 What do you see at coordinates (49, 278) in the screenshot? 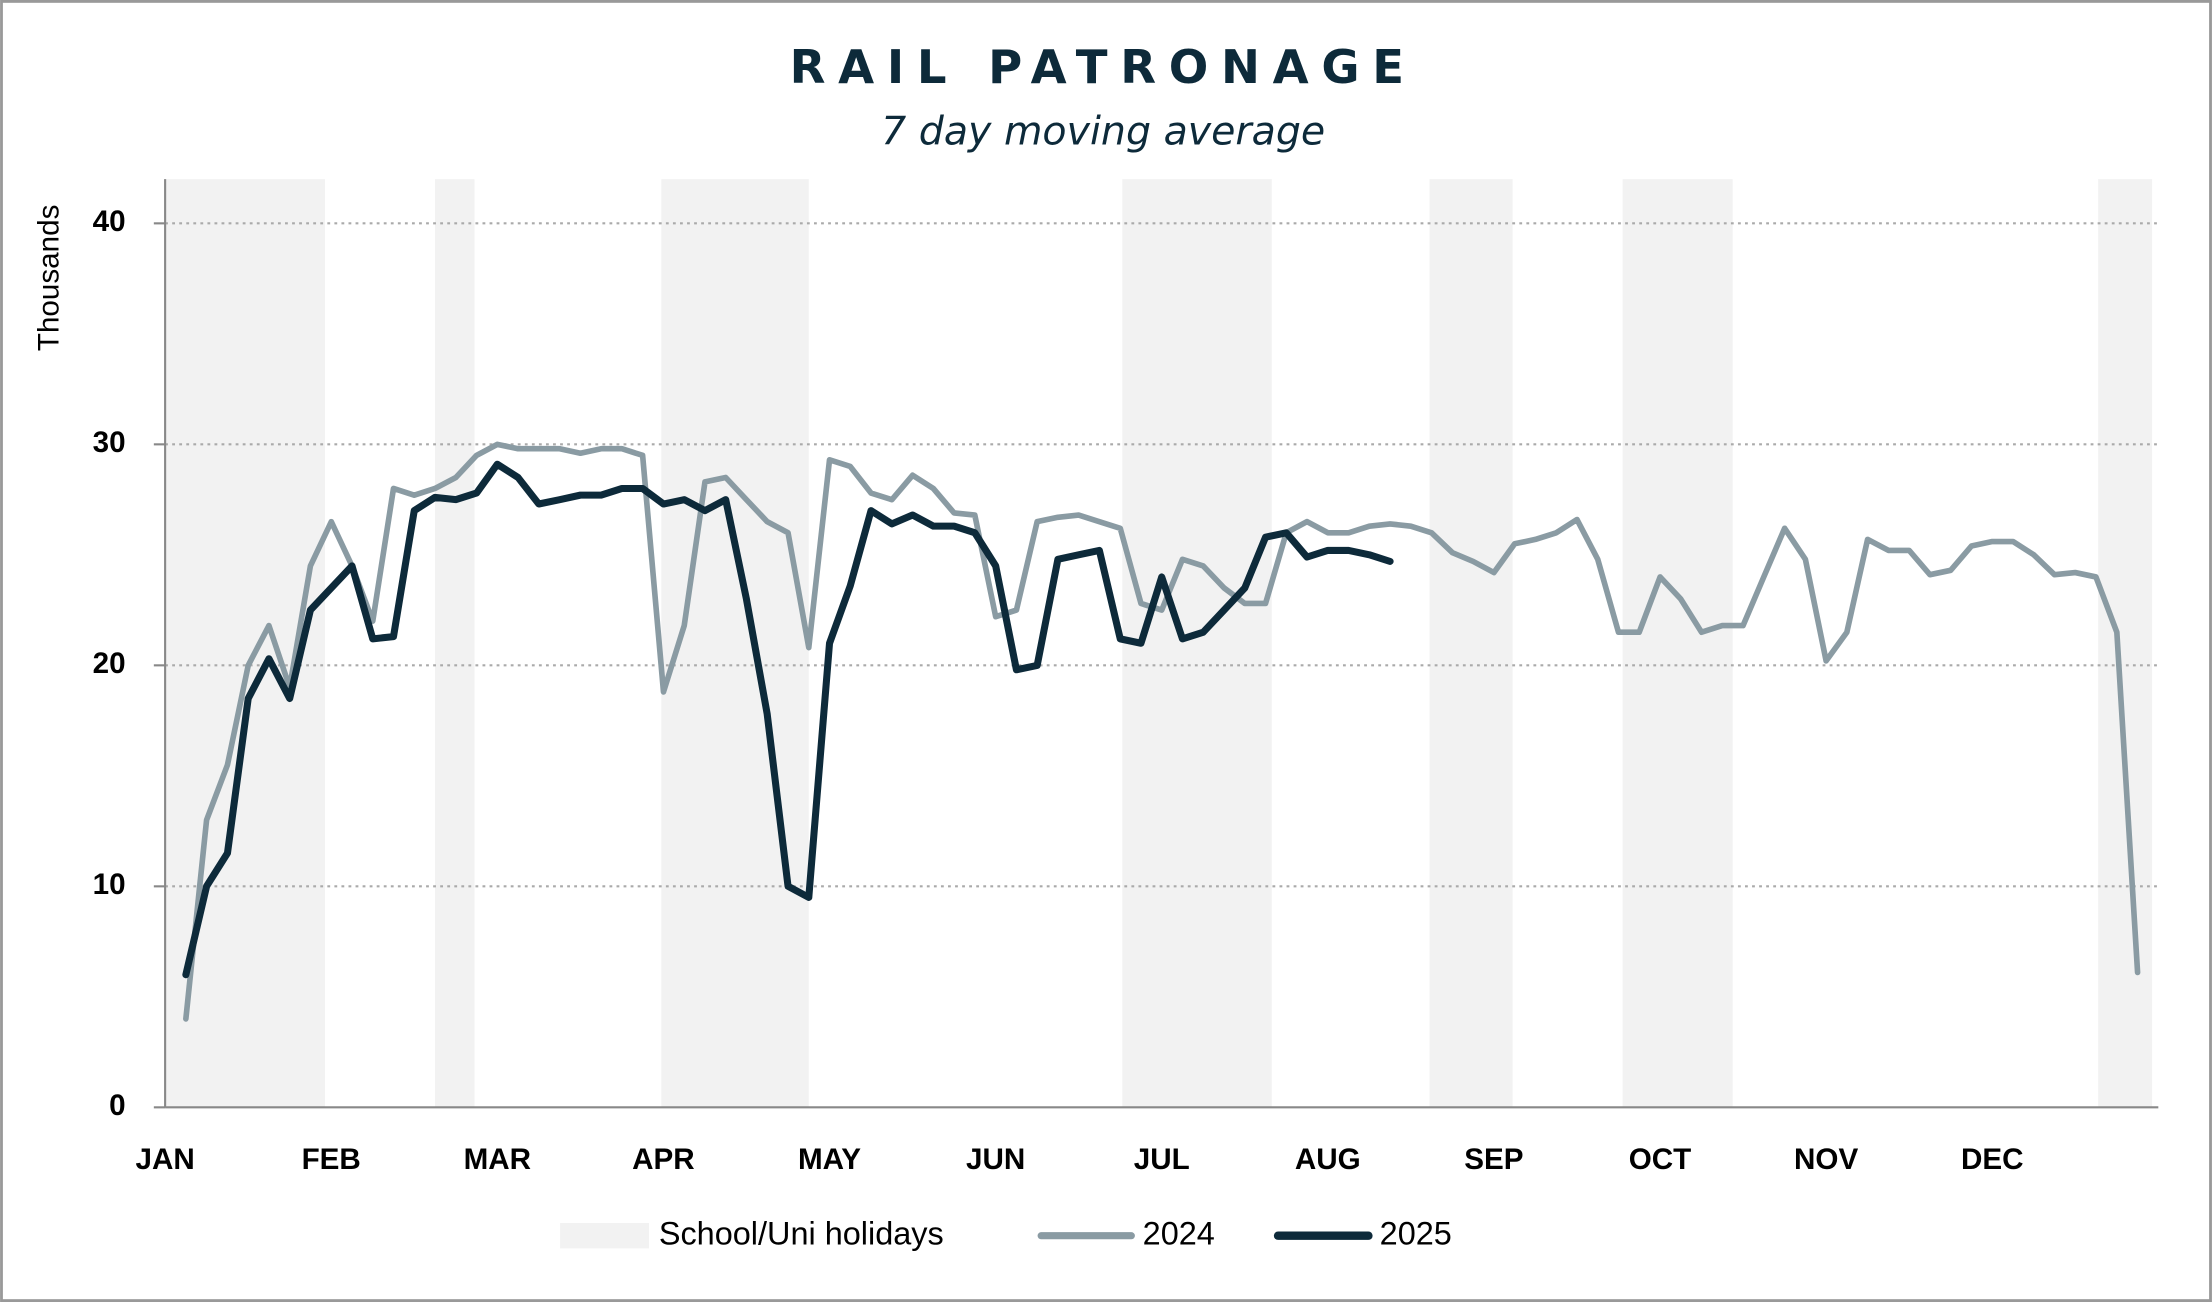
I see `y-axis-title: Thousands` at bounding box center [49, 278].